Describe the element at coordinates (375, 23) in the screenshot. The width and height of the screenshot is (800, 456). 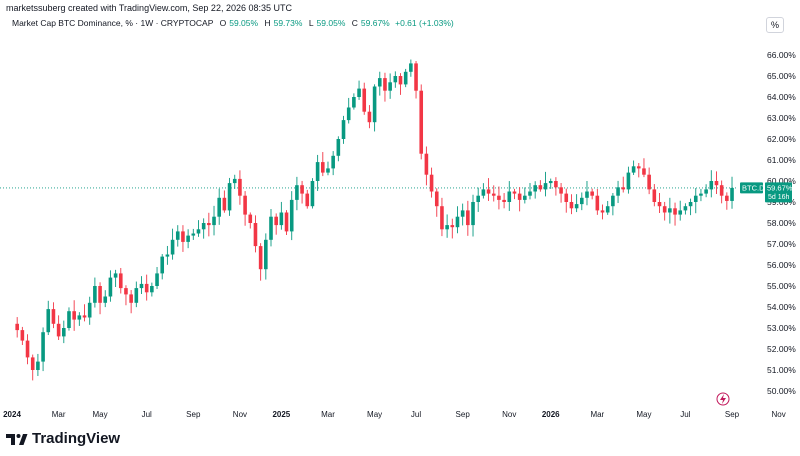
I see `close-value: 59.67%` at that location.